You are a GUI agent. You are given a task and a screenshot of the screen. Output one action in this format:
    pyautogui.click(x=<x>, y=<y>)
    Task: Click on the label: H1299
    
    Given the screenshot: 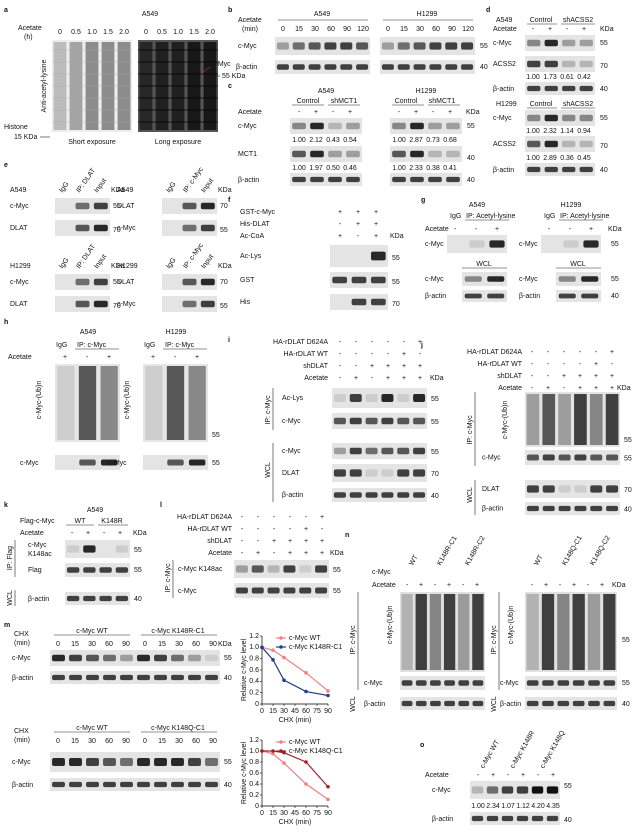 What is the action you would take?
    pyautogui.click(x=426, y=91)
    